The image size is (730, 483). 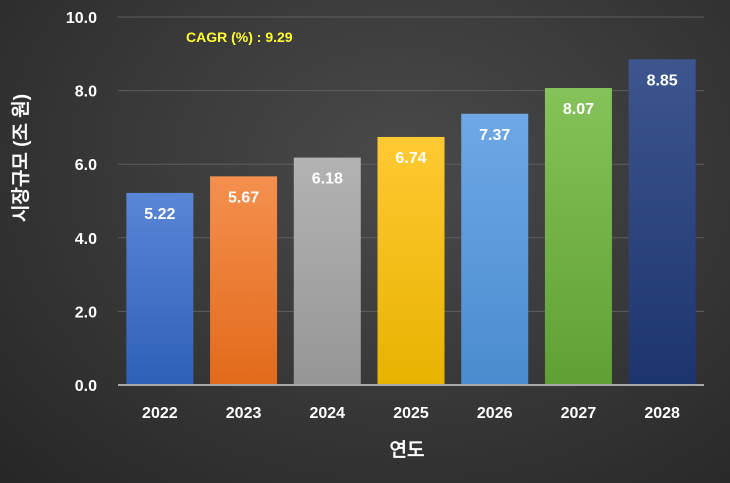 I want to click on x-tick-label: 2027, so click(x=579, y=413).